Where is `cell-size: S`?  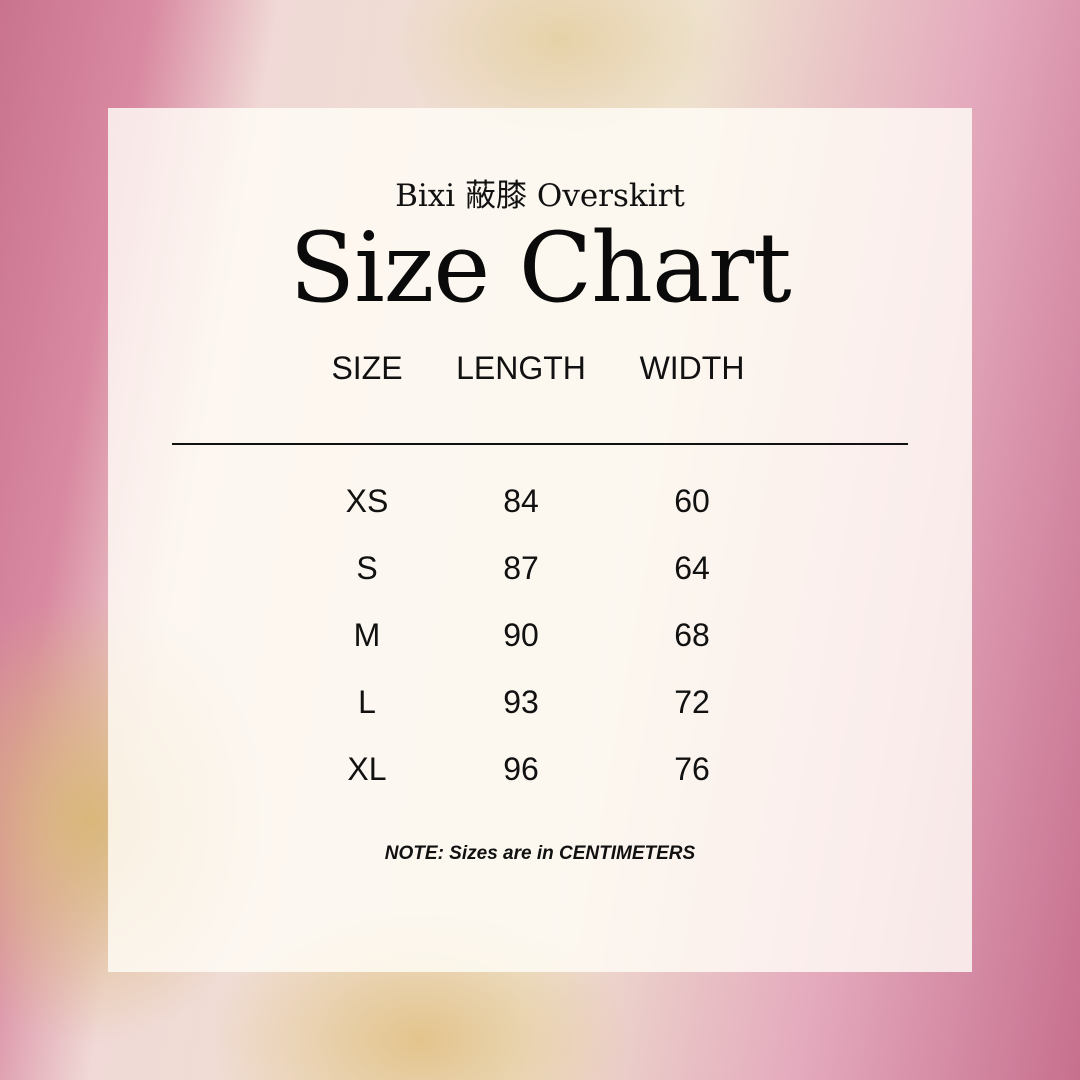 cell-size: S is located at coordinates (367, 568).